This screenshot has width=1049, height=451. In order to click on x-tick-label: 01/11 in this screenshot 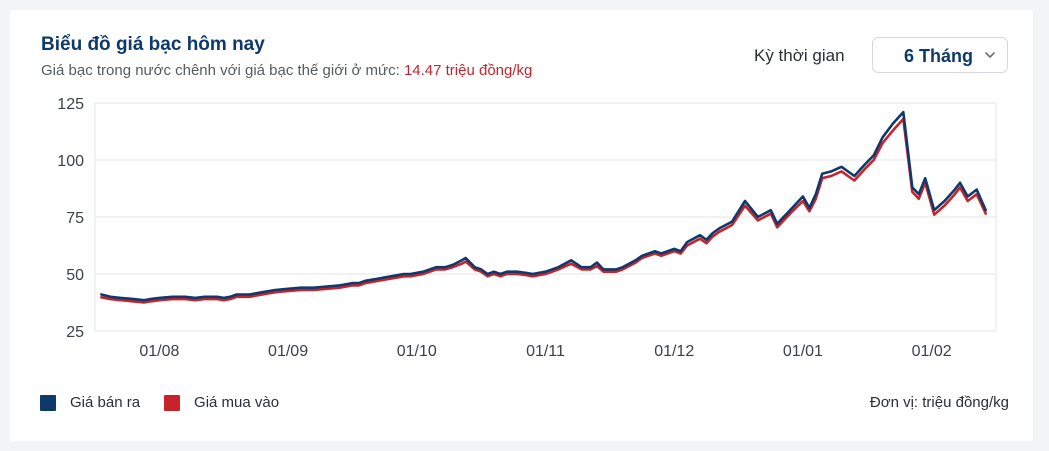, I will do `click(545, 351)`.